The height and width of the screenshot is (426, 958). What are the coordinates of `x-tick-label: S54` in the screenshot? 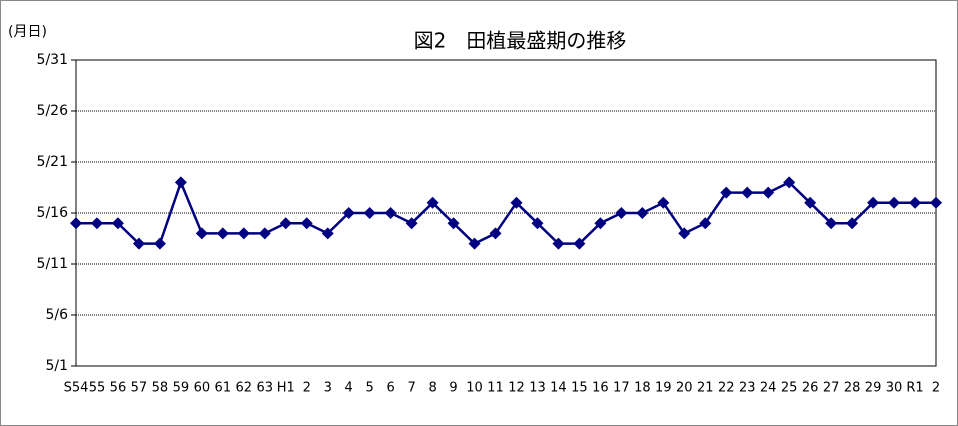 It's located at (76, 388).